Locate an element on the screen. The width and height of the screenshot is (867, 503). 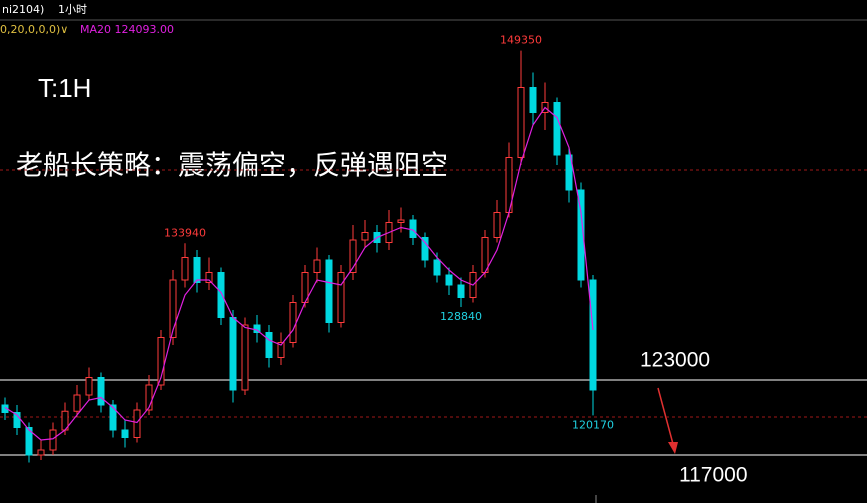
ma-params: 0,20,0,0,0)∨ is located at coordinates (34, 29).